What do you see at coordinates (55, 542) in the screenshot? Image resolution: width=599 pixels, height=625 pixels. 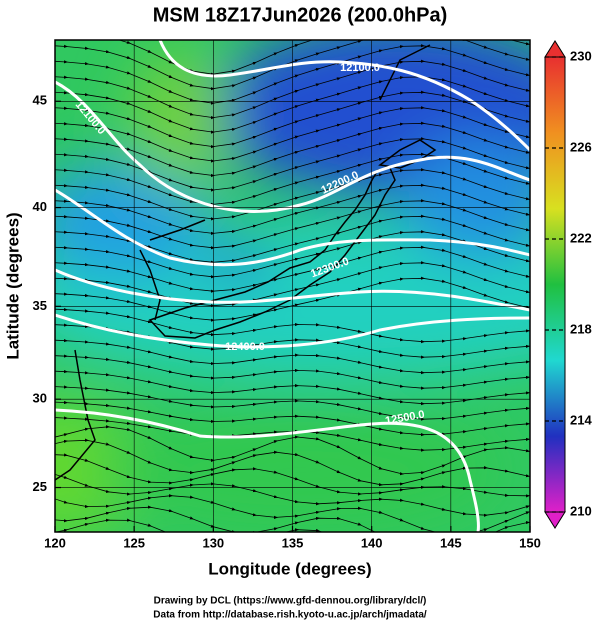 I see `x-tick-label: 120` at bounding box center [55, 542].